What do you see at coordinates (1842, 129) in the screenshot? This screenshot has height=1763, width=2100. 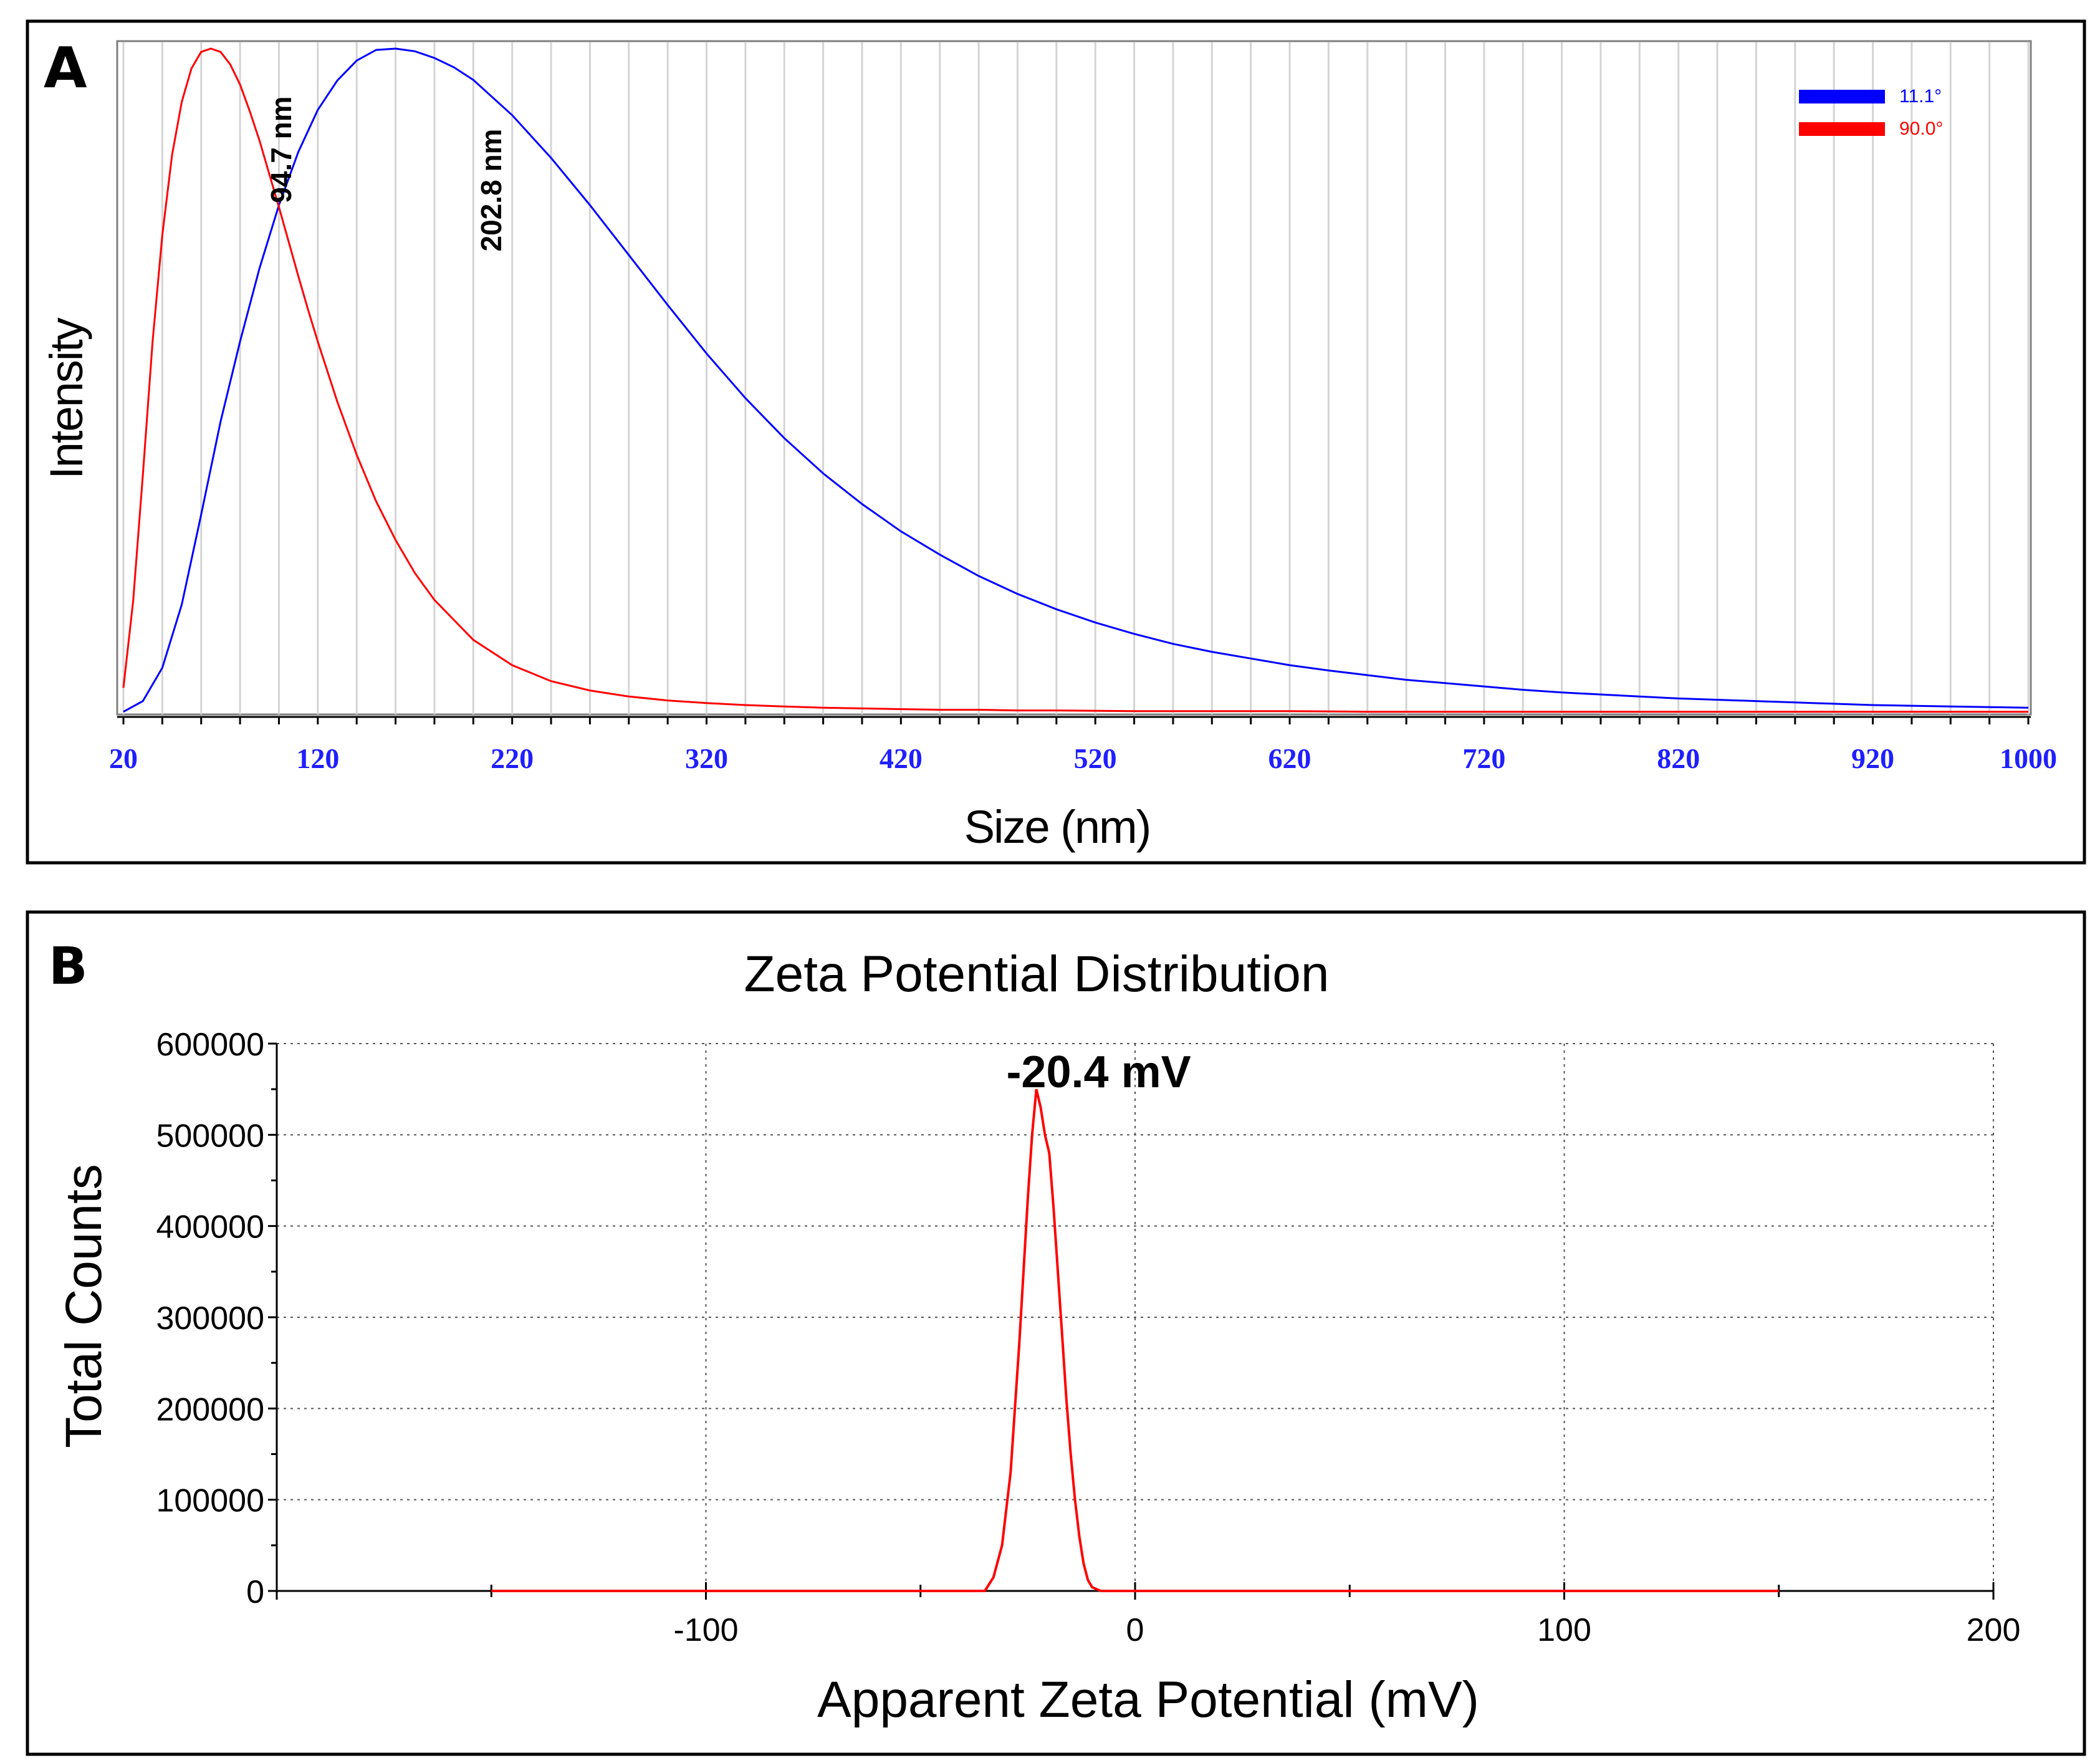 I see `legend-swatch-red` at bounding box center [1842, 129].